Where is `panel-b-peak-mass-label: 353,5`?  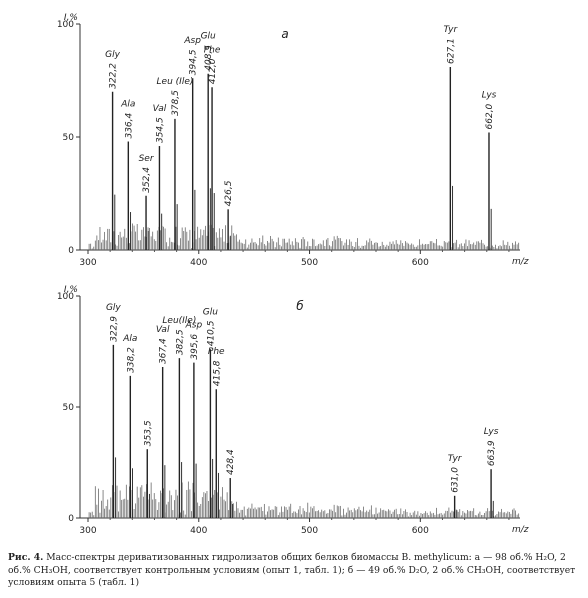 panel-b-peak-mass-label: 353,5 is located at coordinates (148, 433).